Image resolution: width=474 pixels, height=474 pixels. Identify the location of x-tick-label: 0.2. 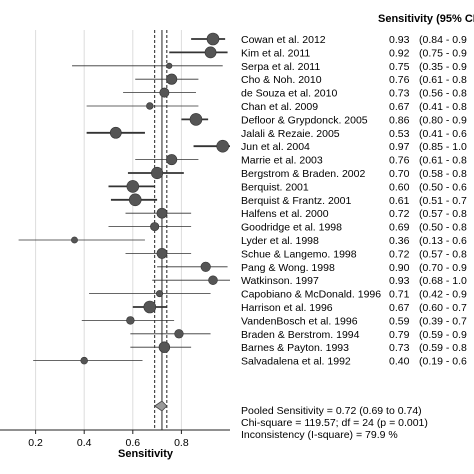
(35, 443).